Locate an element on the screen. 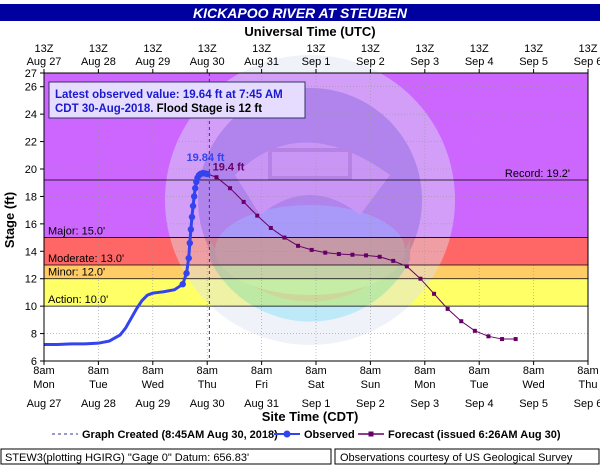 The width and height of the screenshot is (600, 465). bottom-tick-date: Aug 28 is located at coordinates (98, 404).